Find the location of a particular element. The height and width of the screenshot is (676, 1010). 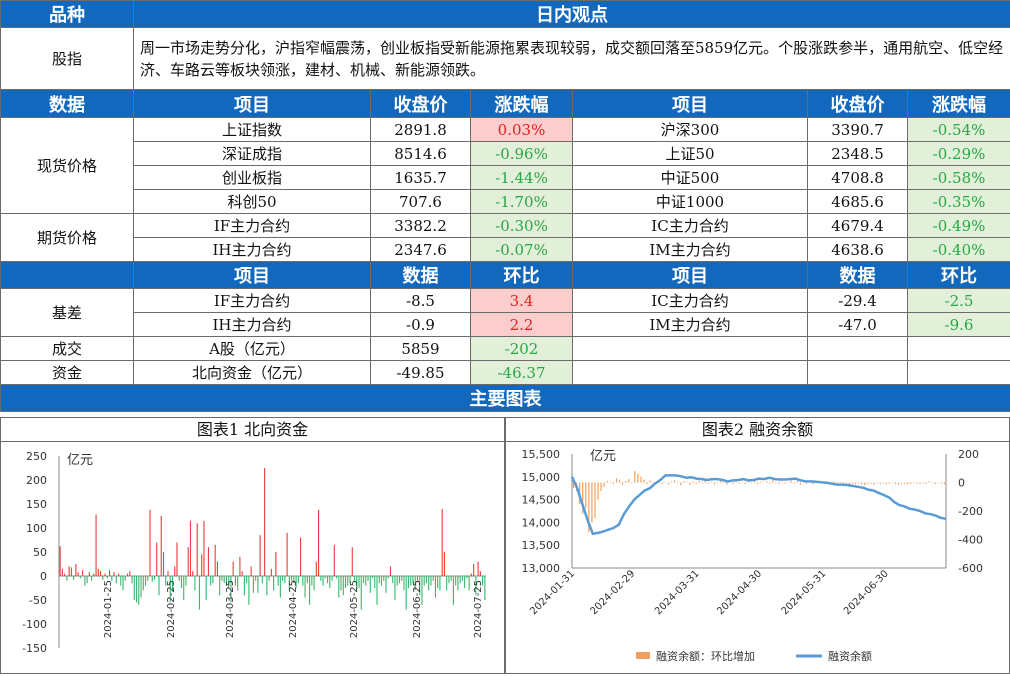

basis-row-1: 基差 IF主力合约 -8.5 3.4 IC主力合约 -29.4 -2.5 is located at coordinates (505, 312).